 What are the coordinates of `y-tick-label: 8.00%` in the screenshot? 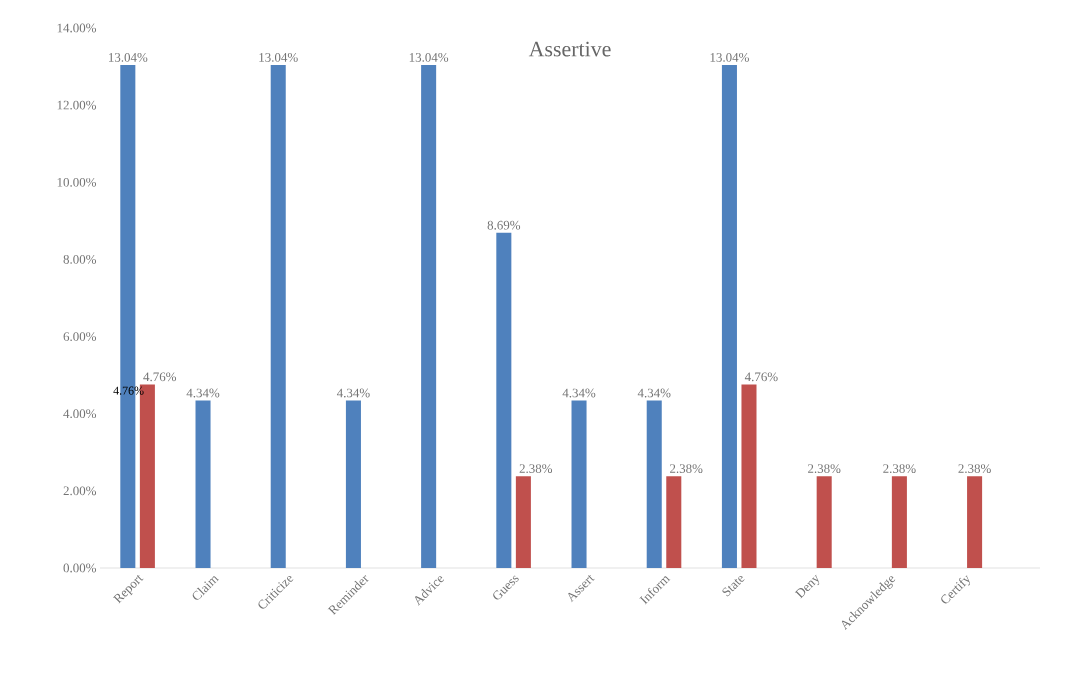 It's located at (80, 259).